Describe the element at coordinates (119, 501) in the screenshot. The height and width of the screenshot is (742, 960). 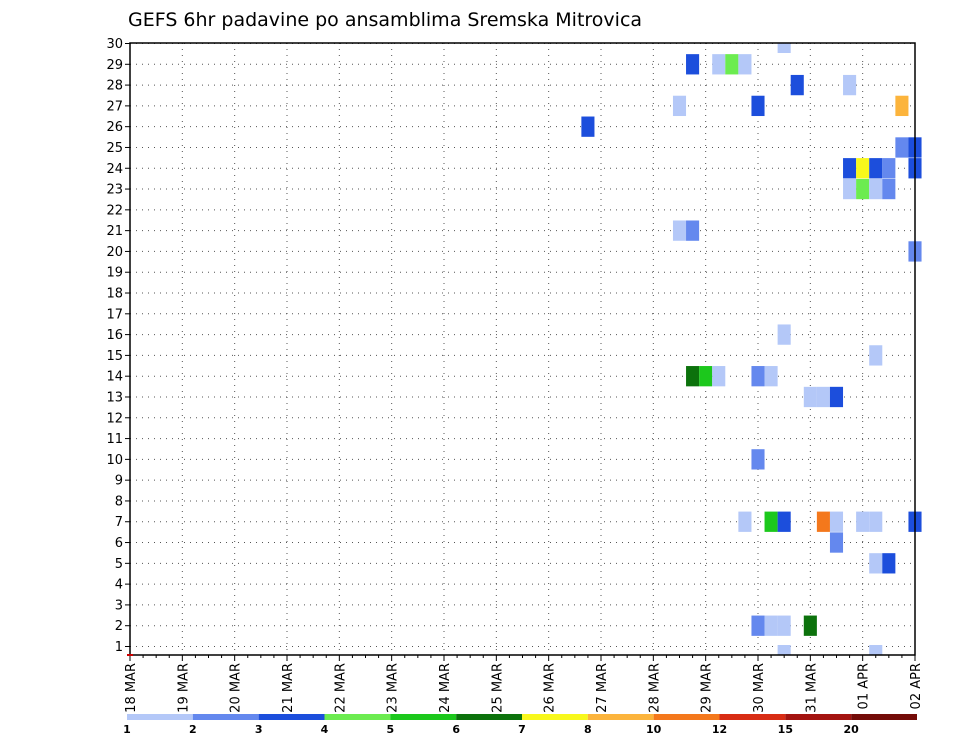
I see `y-tick-label: 8` at that location.